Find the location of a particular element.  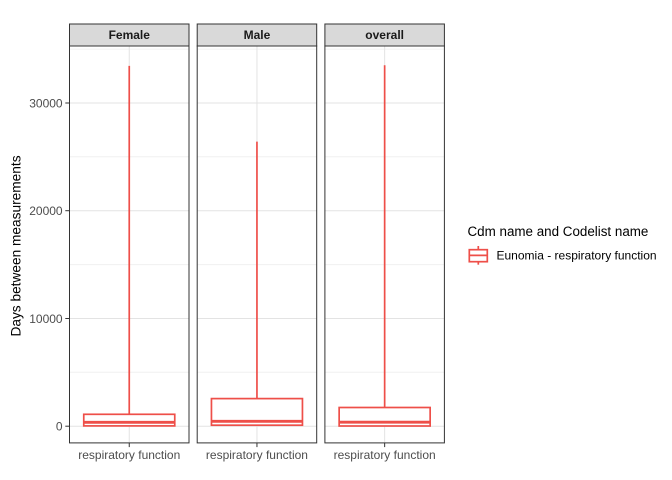

svg-text: 0 is located at coordinates (59, 427).